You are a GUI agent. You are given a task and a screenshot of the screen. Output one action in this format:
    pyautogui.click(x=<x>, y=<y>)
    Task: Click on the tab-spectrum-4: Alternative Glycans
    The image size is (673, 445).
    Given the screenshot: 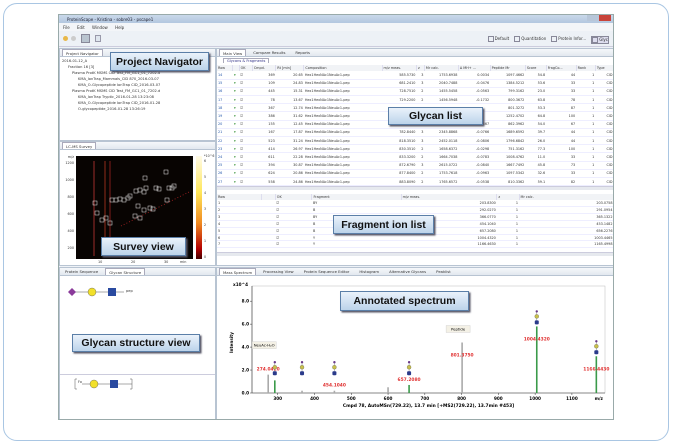 What is the action you would take?
    pyautogui.click(x=408, y=271)
    